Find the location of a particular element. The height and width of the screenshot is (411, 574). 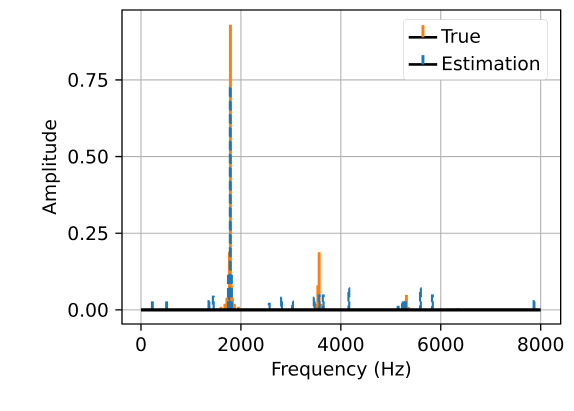

x-axis-title: Frequency (Hz) is located at coordinates (341, 370).